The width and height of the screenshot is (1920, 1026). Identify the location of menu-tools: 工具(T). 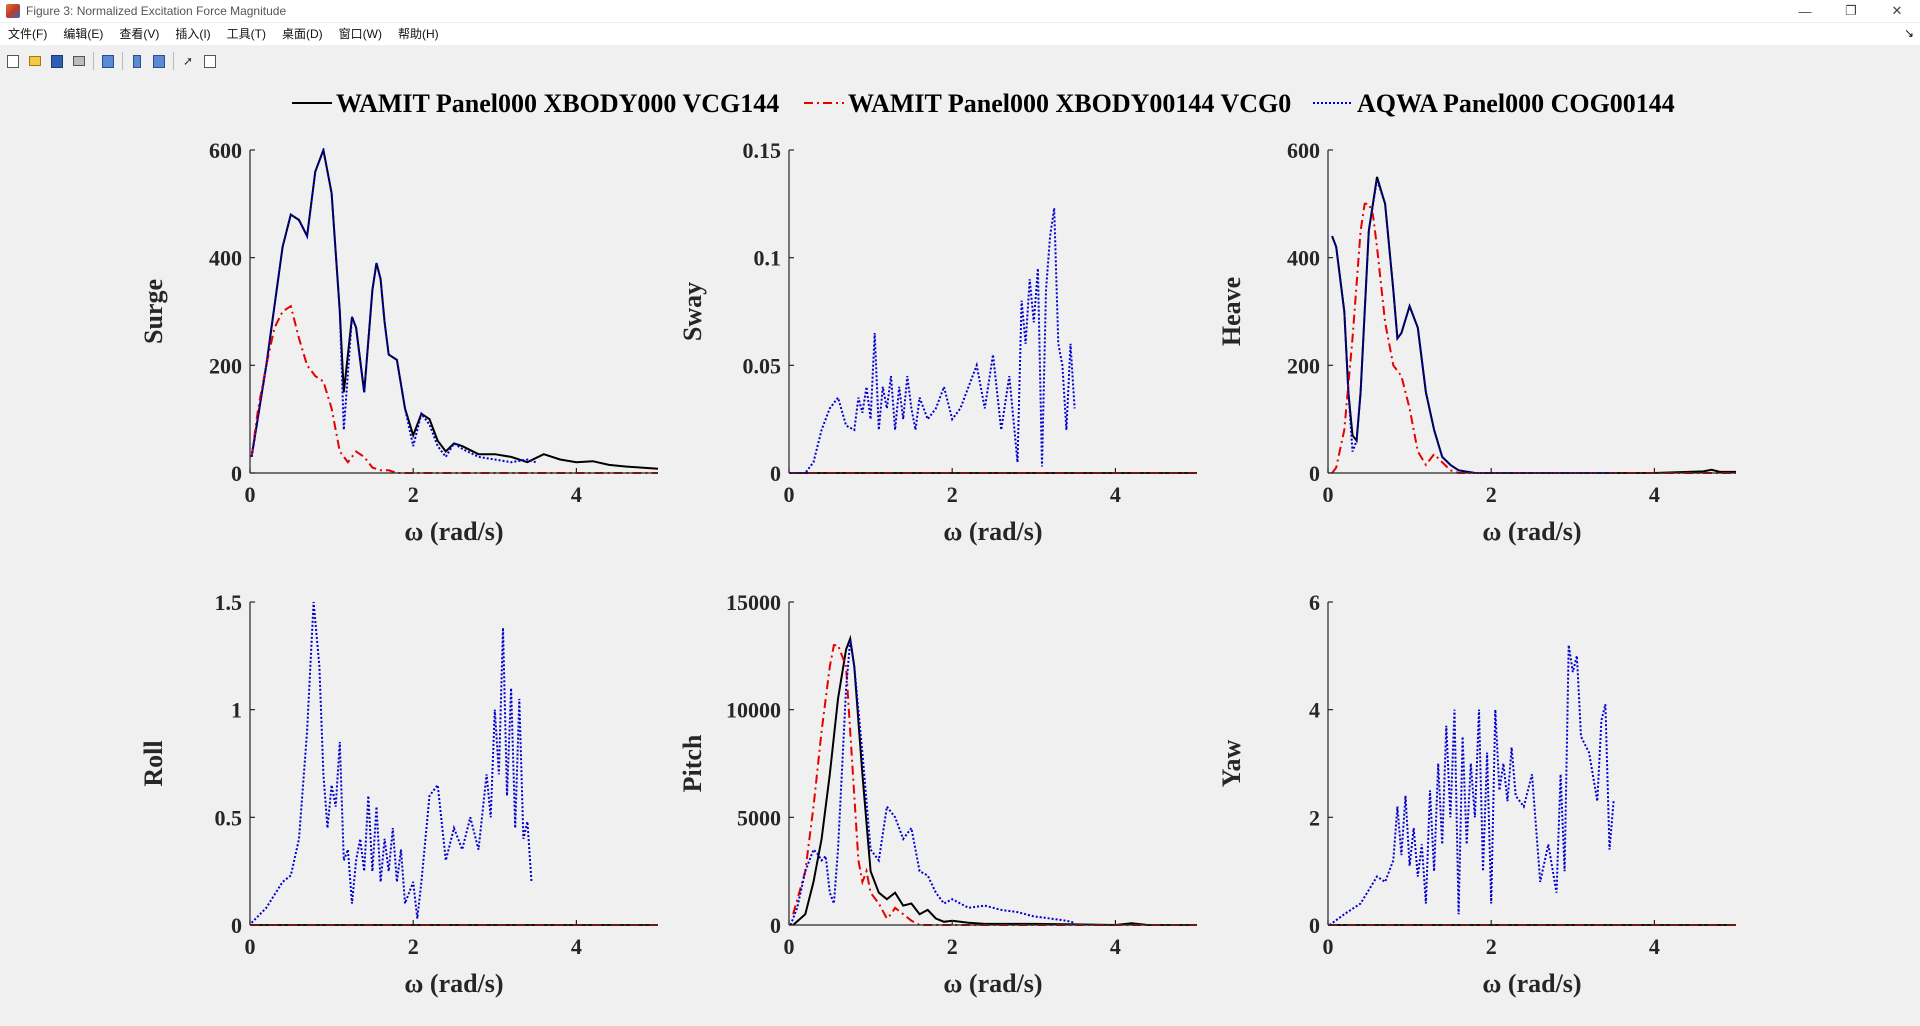
(246, 34).